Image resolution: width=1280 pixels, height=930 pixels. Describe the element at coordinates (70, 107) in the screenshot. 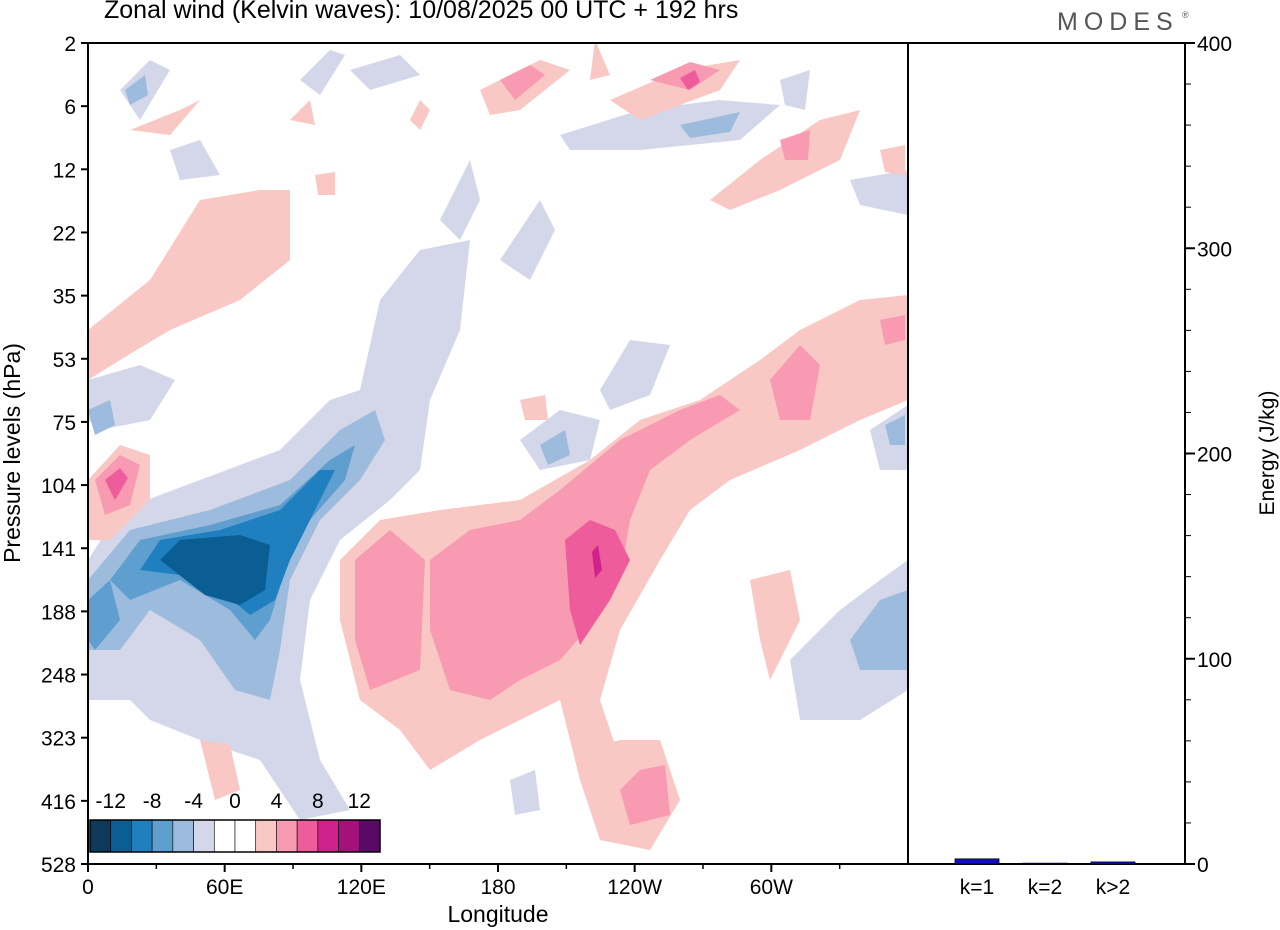

I see `y-tick-label: 6` at that location.